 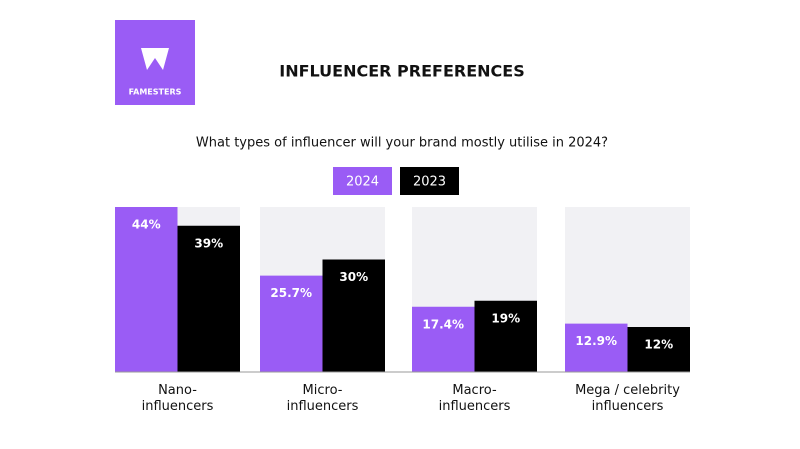 What do you see at coordinates (443, 324) in the screenshot?
I see `value-label: 17.4%` at bounding box center [443, 324].